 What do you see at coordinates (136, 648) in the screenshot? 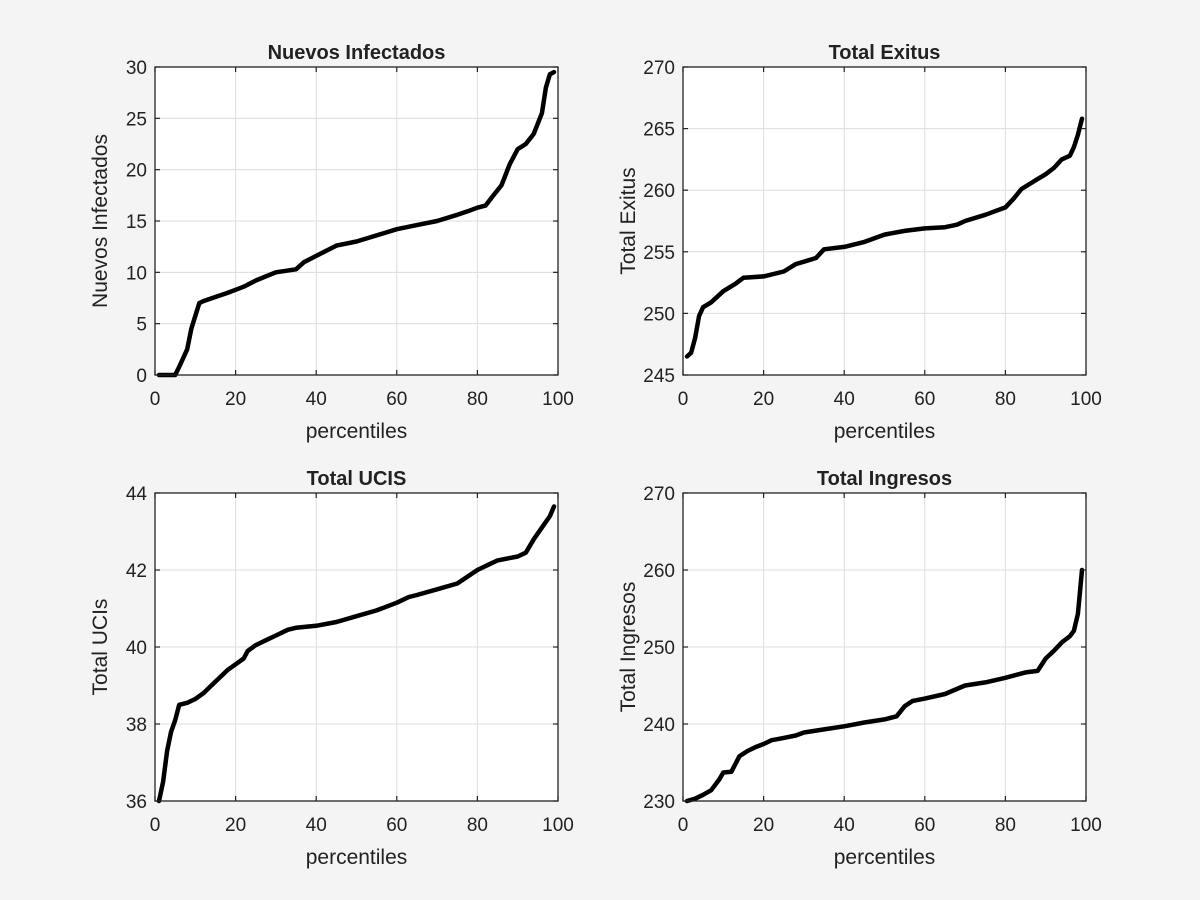
I see `y-tick-label: 40` at bounding box center [136, 648].